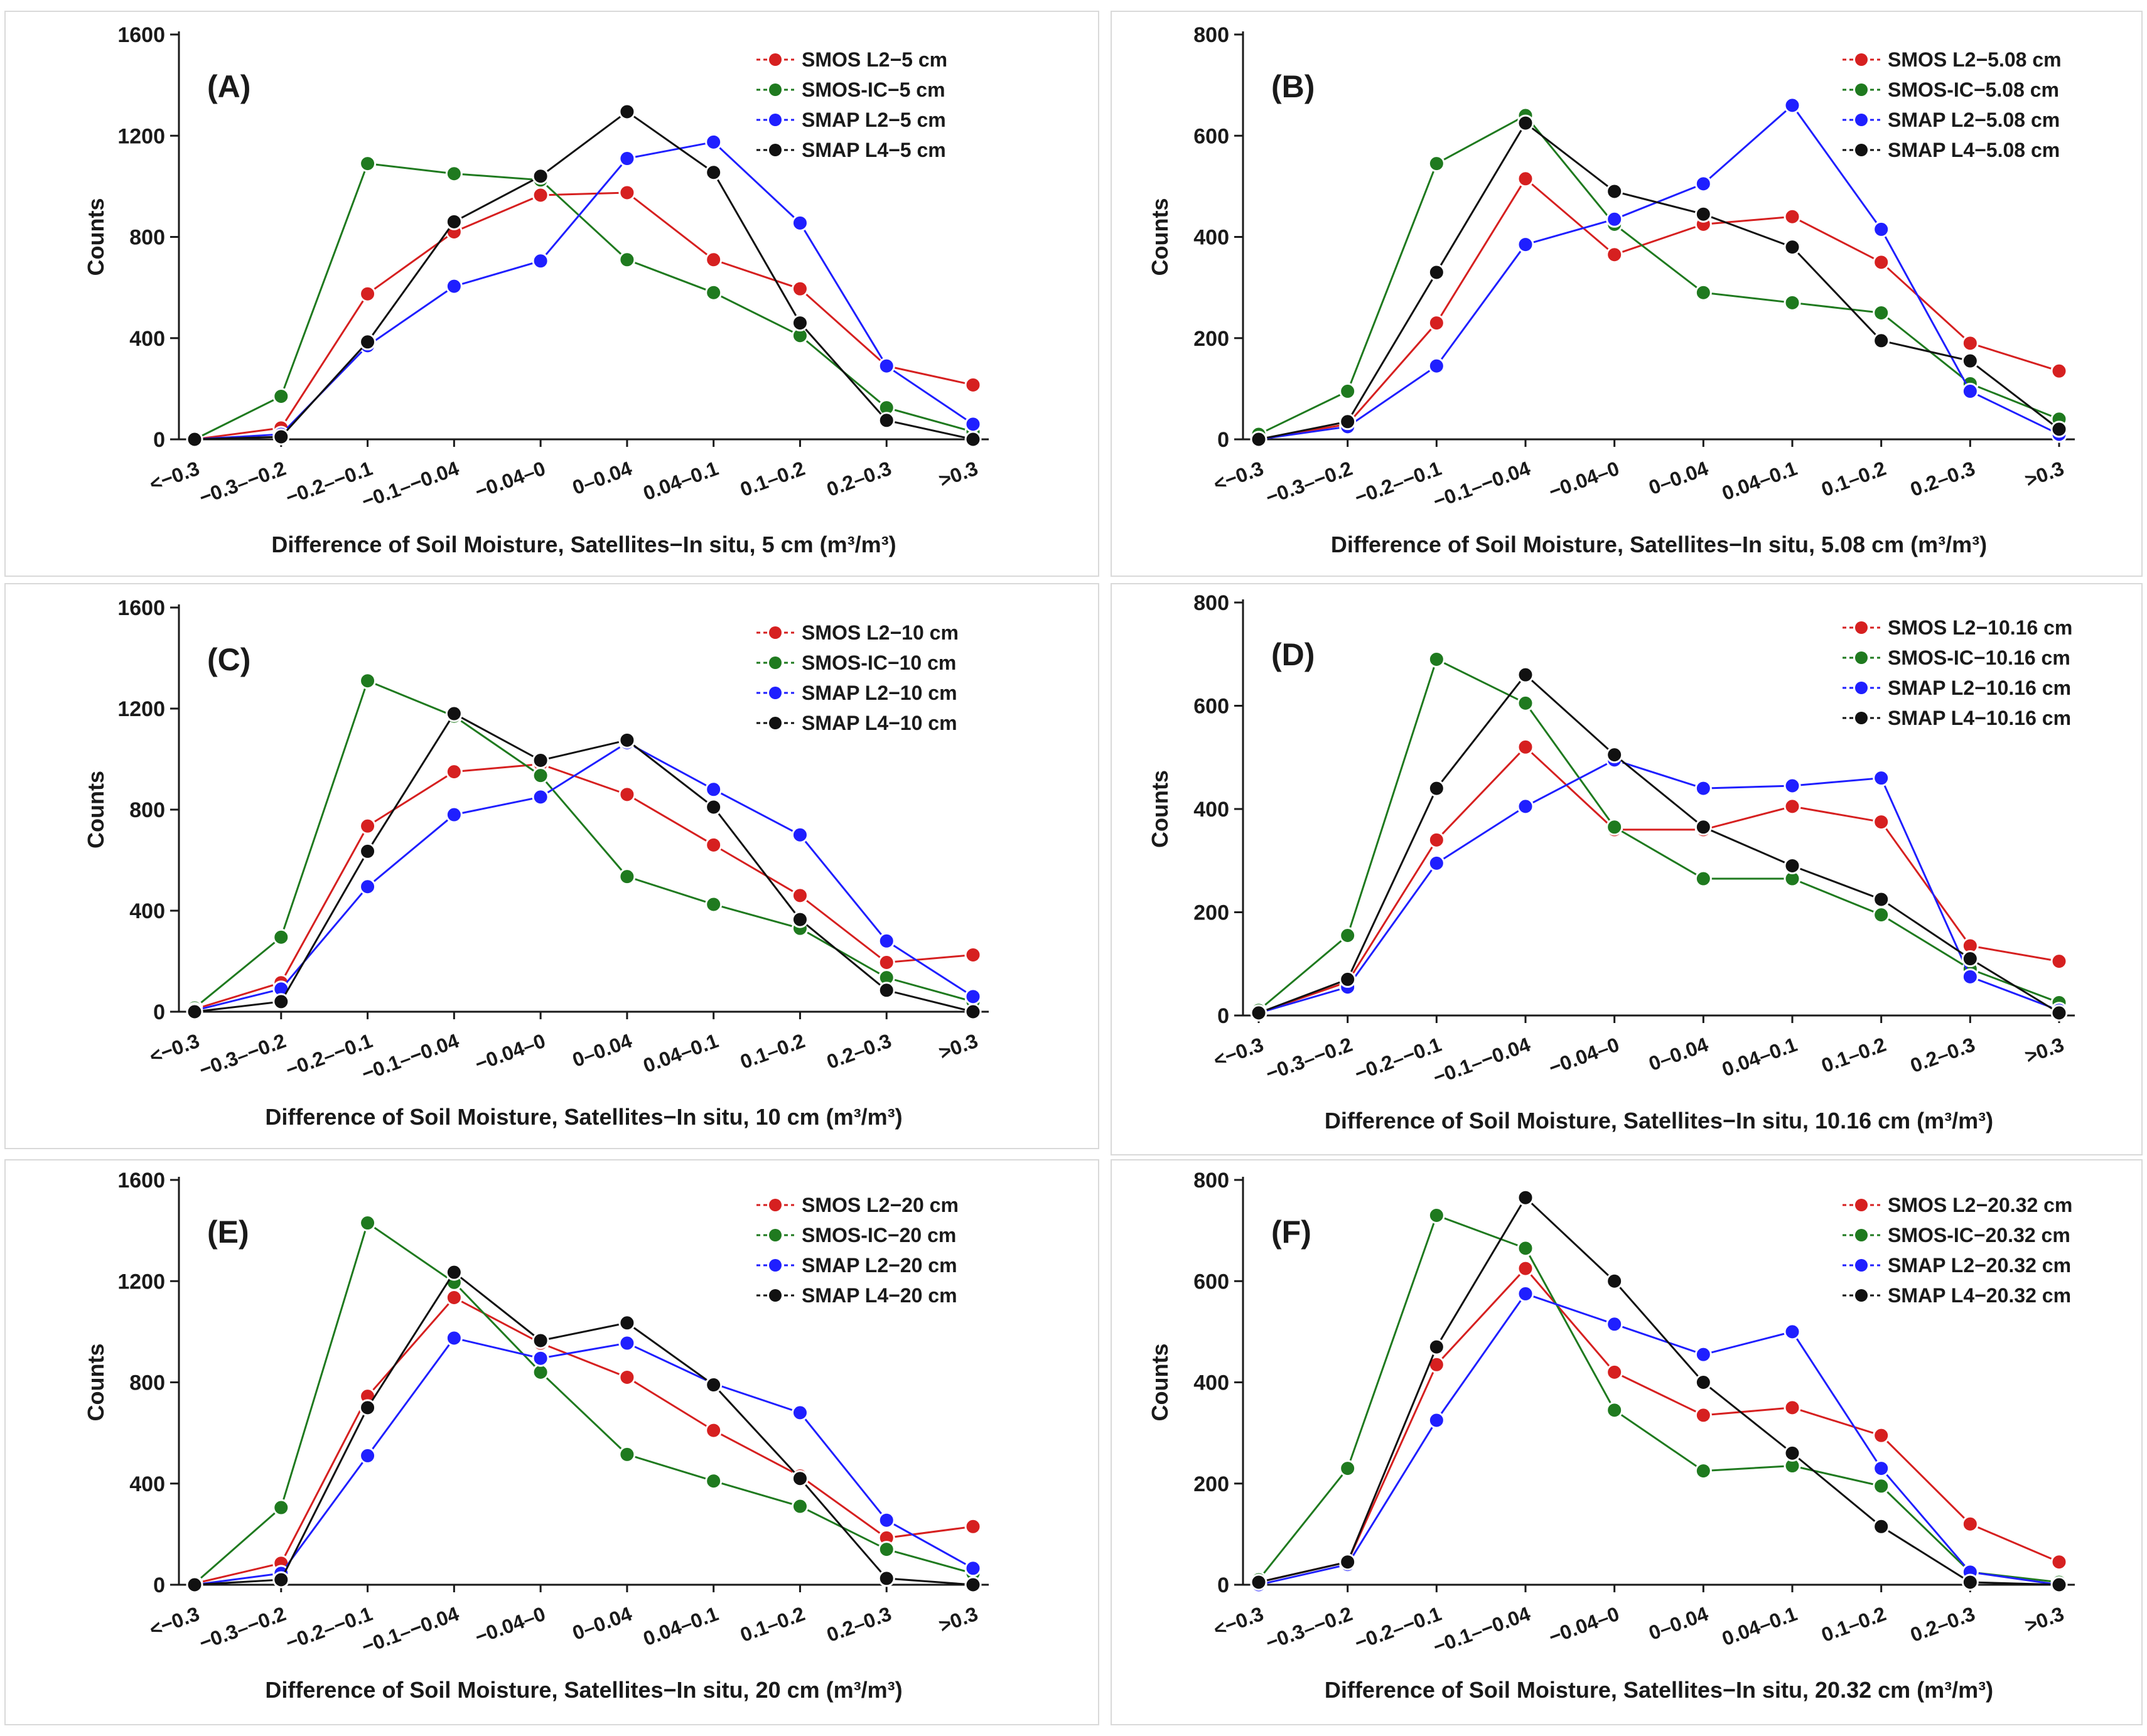  Describe the element at coordinates (1974, 120) in the screenshot. I see `legend-entry: SMAP L2−5.08 cm` at that location.